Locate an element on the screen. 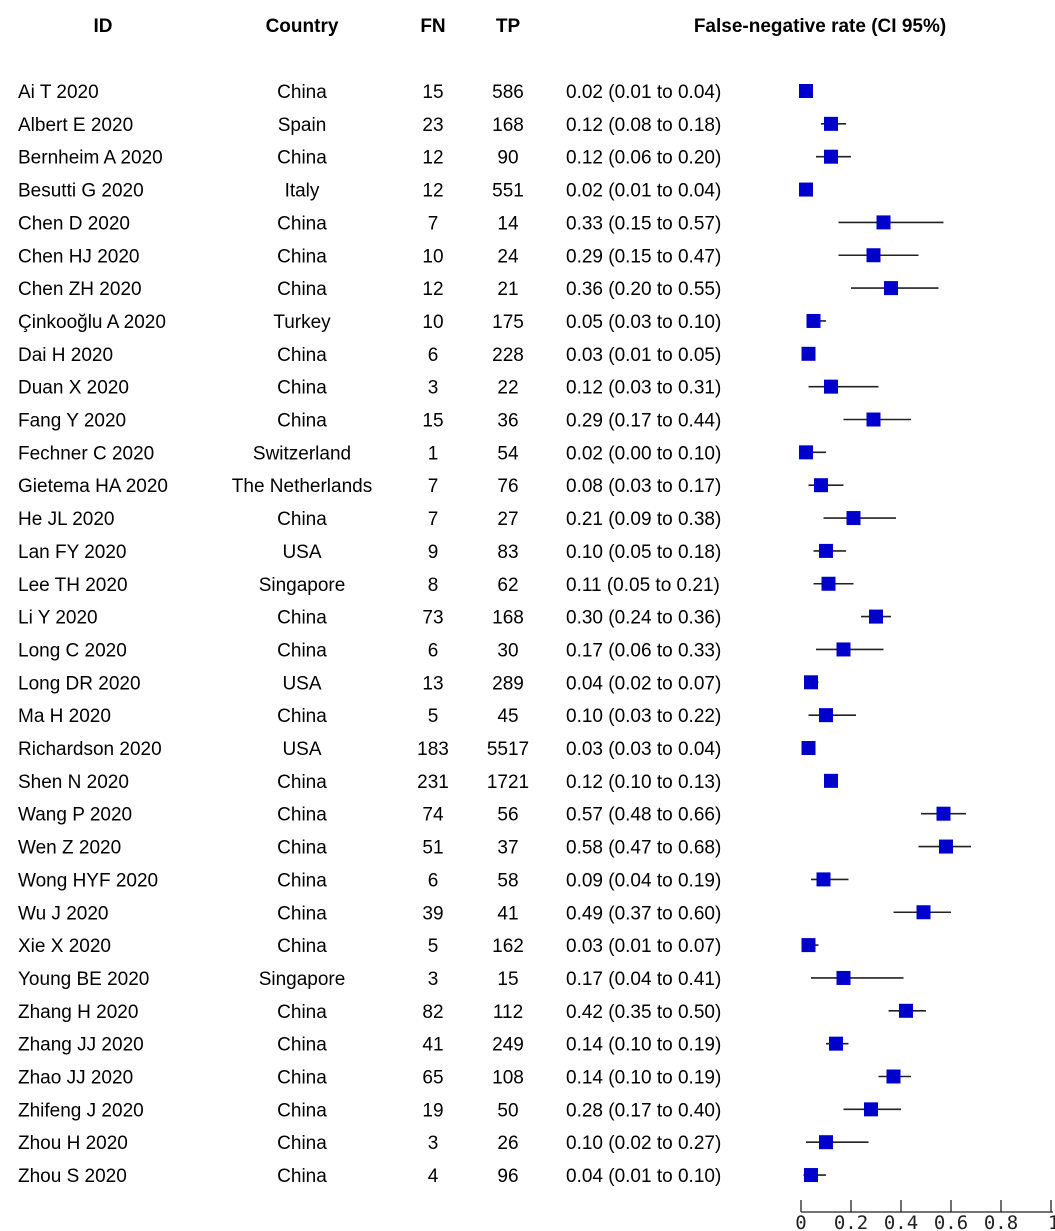 The image size is (1055, 1231). study-fn: 10 is located at coordinates (432, 256).